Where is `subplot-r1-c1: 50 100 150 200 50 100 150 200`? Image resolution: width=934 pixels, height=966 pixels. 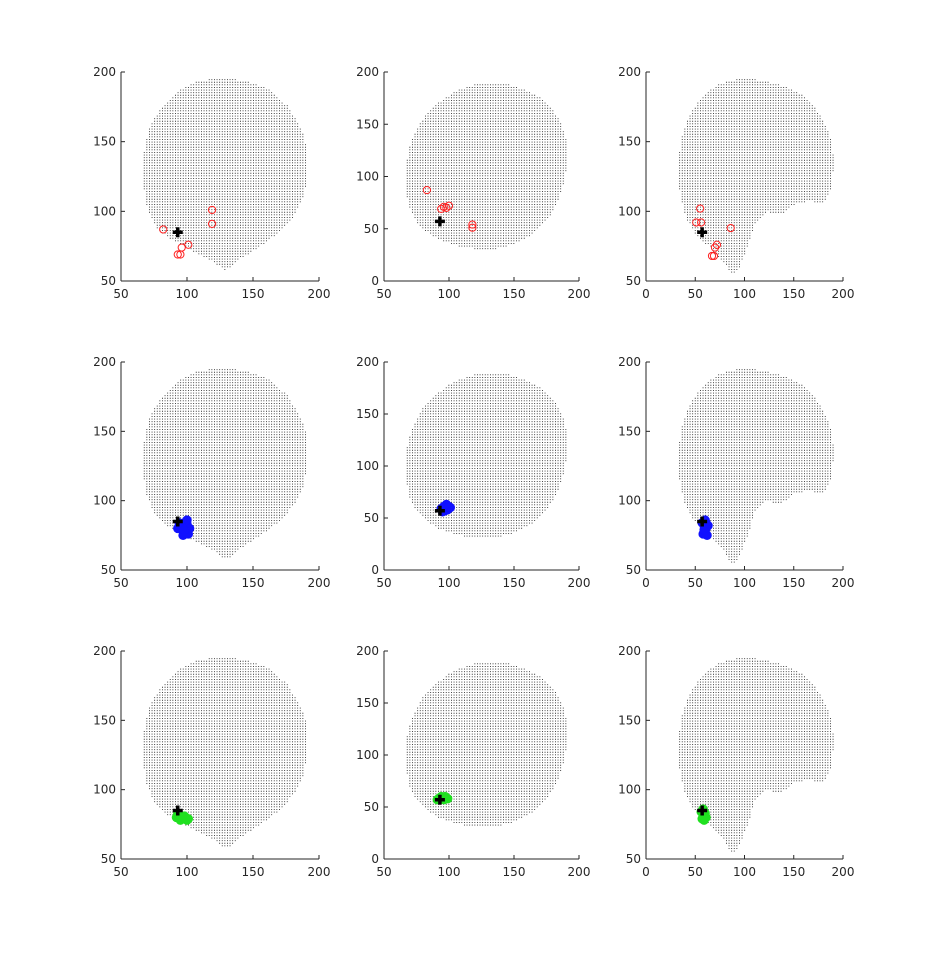 subplot-r1-c1: 50 100 150 200 50 100 150 200 is located at coordinates (211, 183).